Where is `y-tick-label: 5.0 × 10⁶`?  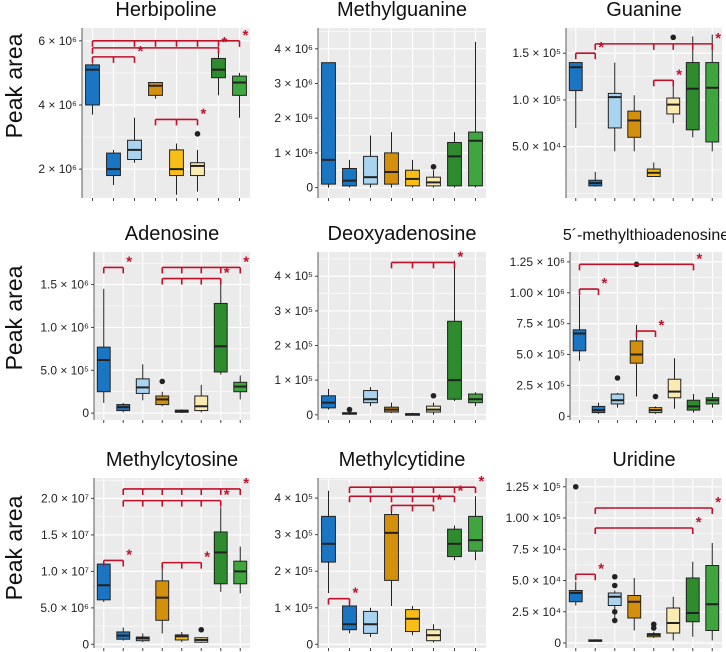
y-tick-label: 5.0 × 10⁶ is located at coordinates (64, 608).